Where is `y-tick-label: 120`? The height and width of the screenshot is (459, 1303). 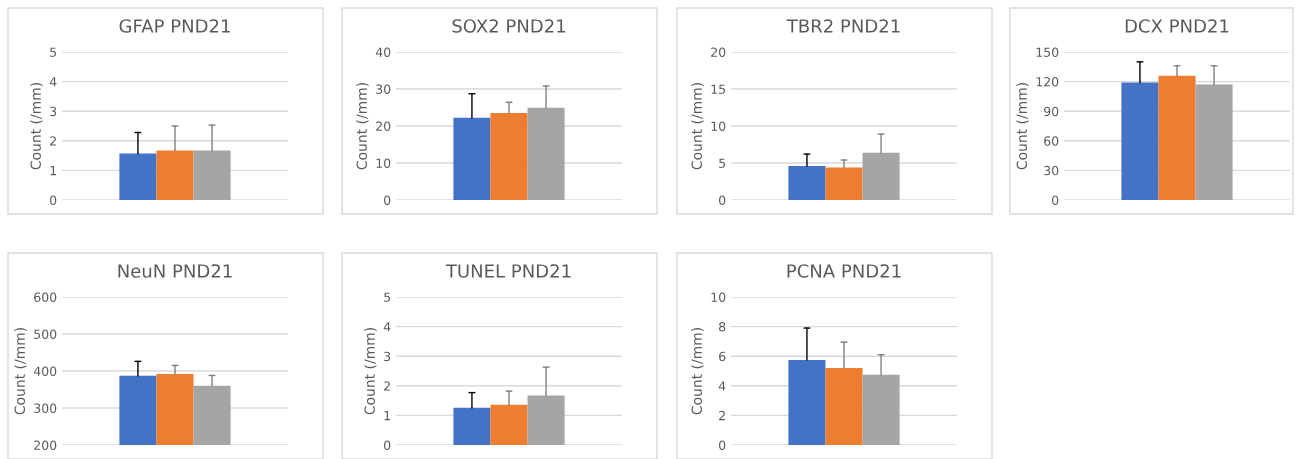
y-tick-label: 120 is located at coordinates (1047, 82).